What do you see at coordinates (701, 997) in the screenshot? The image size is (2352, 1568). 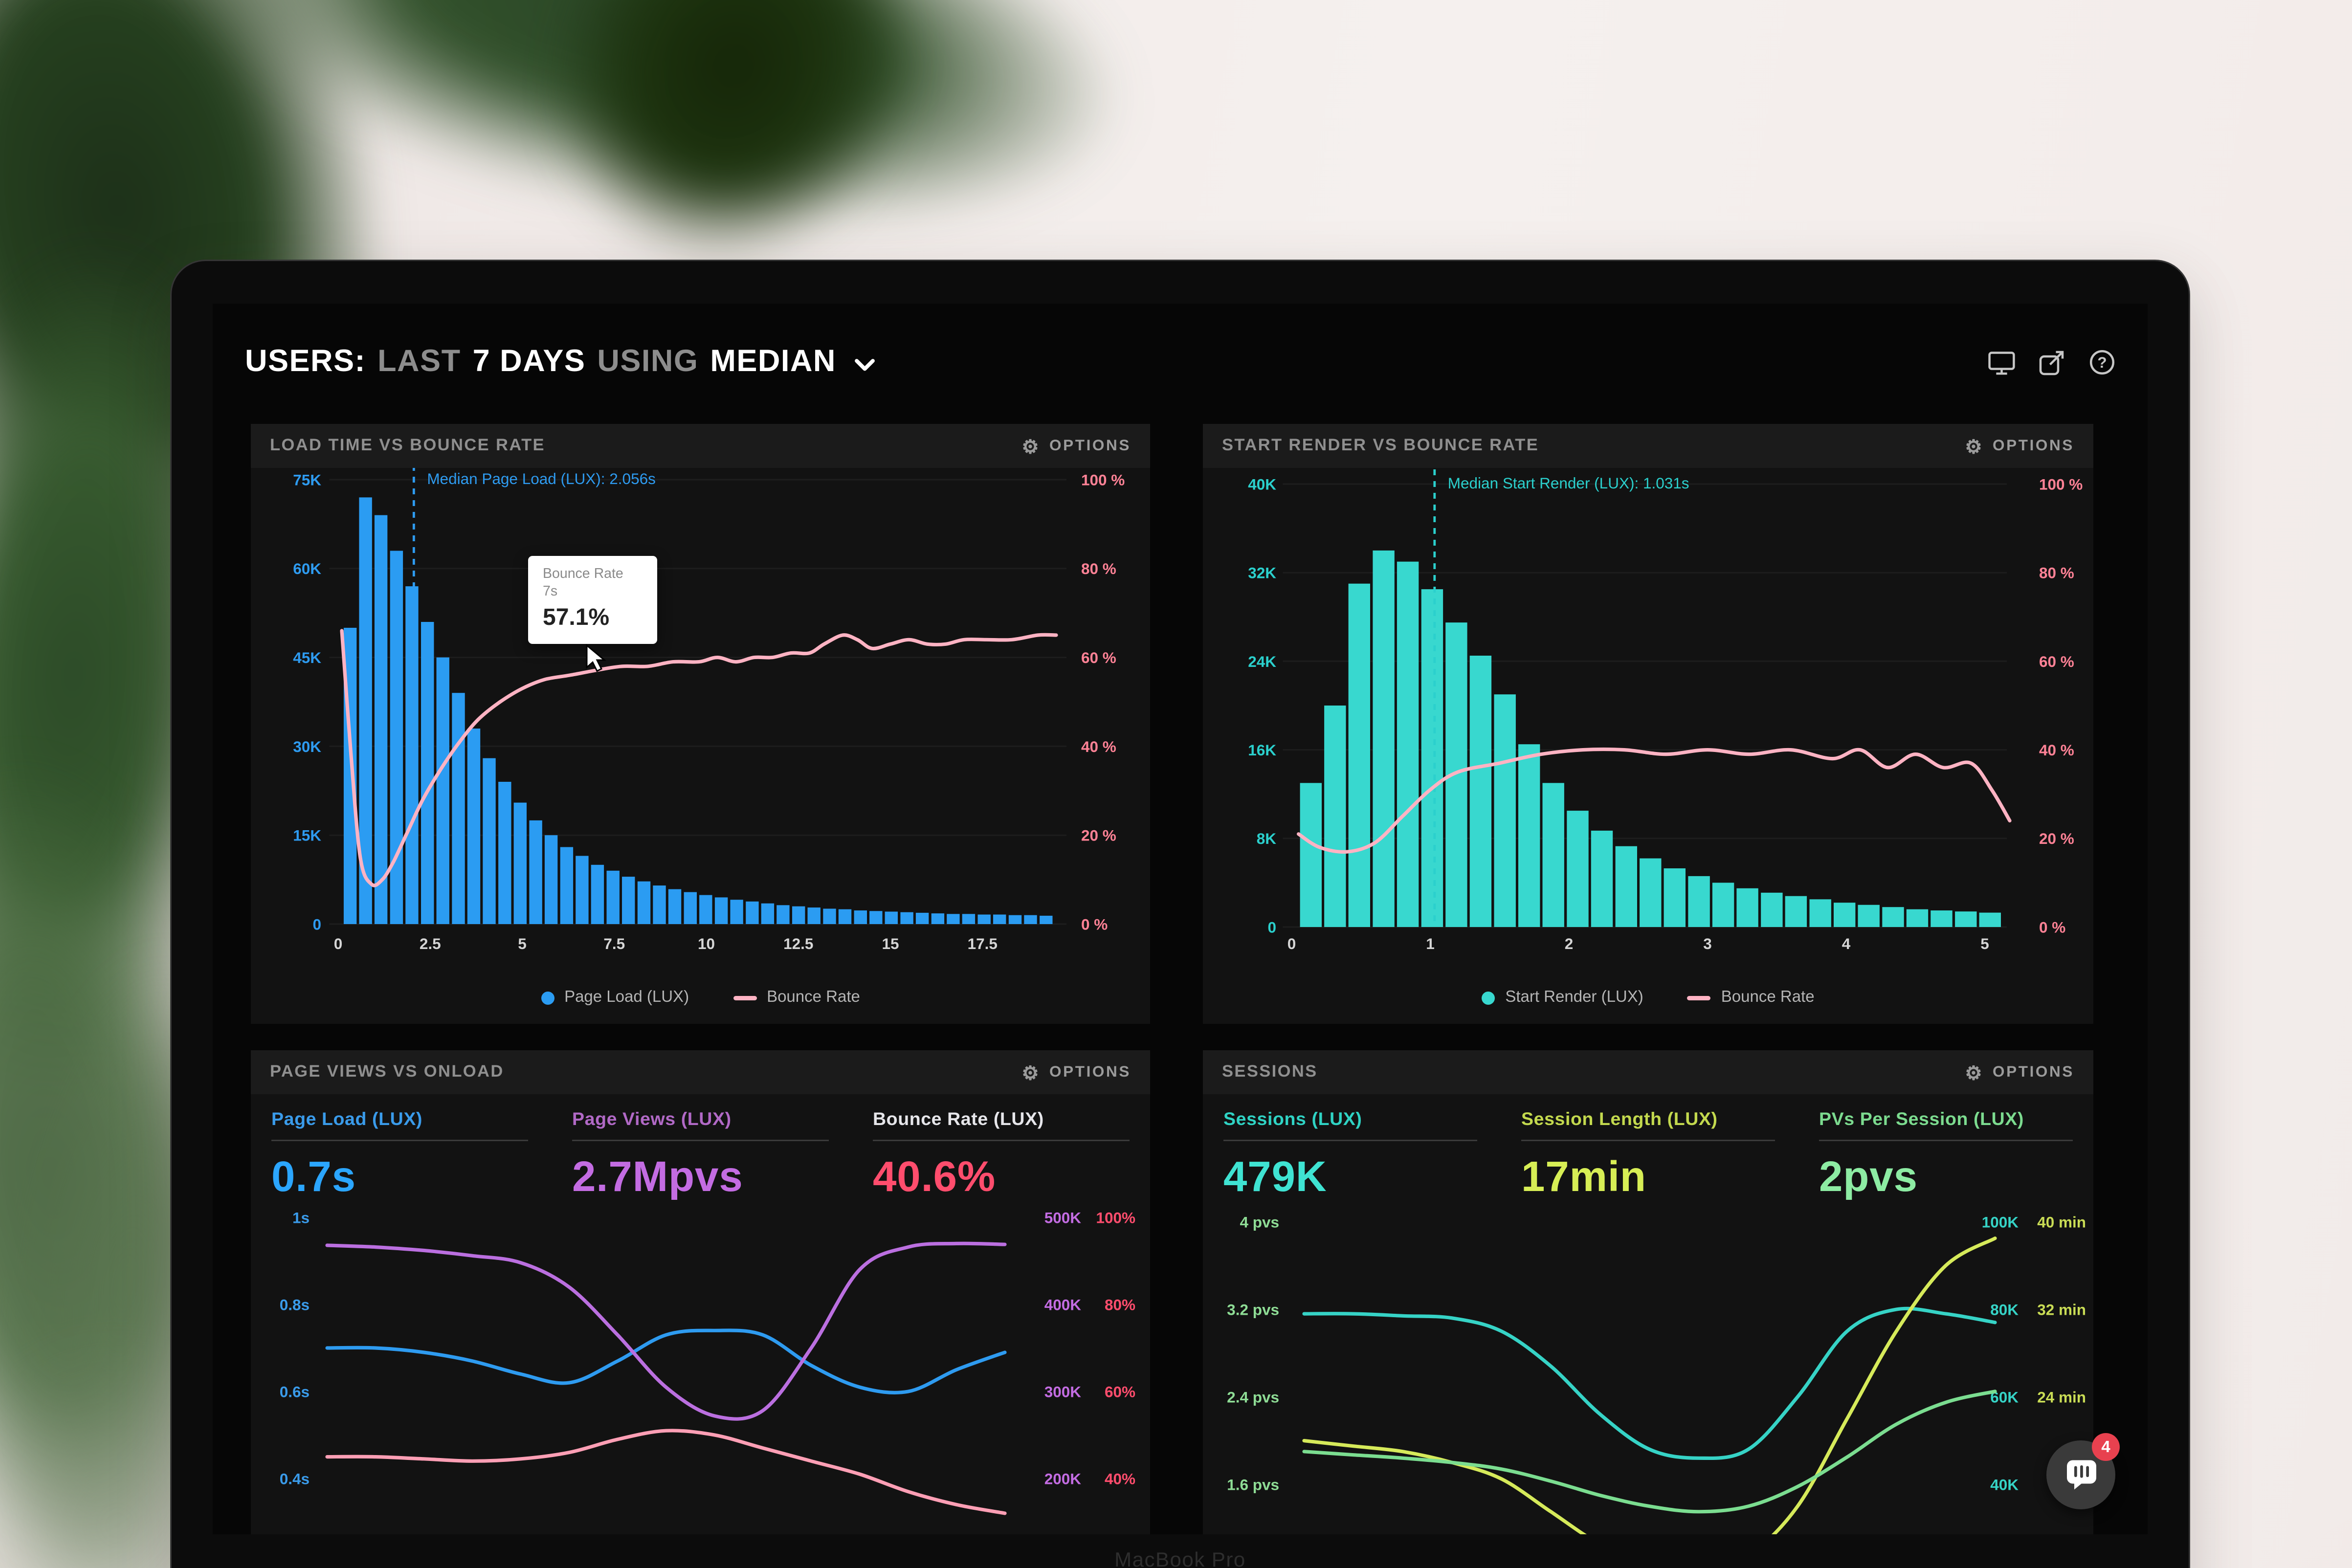 I see `chart-legend: Page Load (LUX) Bounce Rate` at bounding box center [701, 997].